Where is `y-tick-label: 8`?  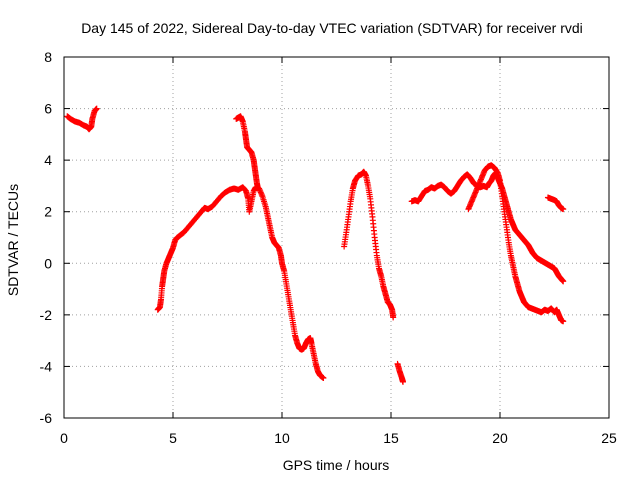 y-tick-label: 8 is located at coordinates (48, 57).